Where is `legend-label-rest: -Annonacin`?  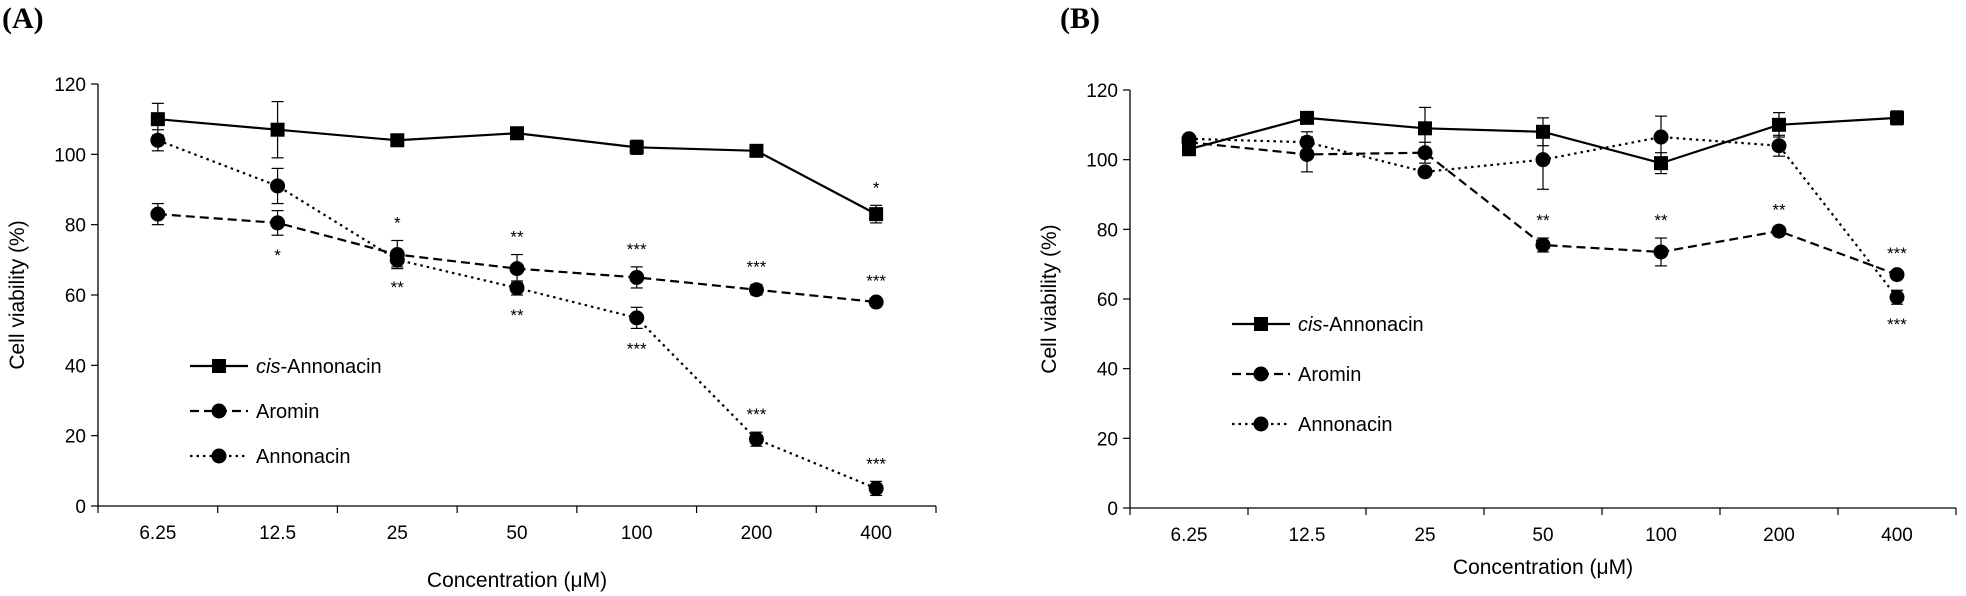
legend-label-rest: -Annonacin is located at coordinates (330, 367).